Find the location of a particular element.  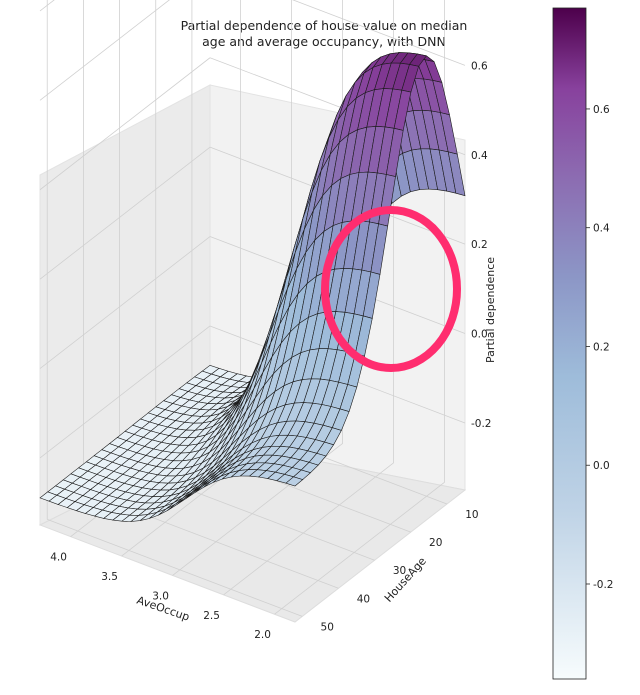

x-tick-label: 2.5 is located at coordinates (211, 616).